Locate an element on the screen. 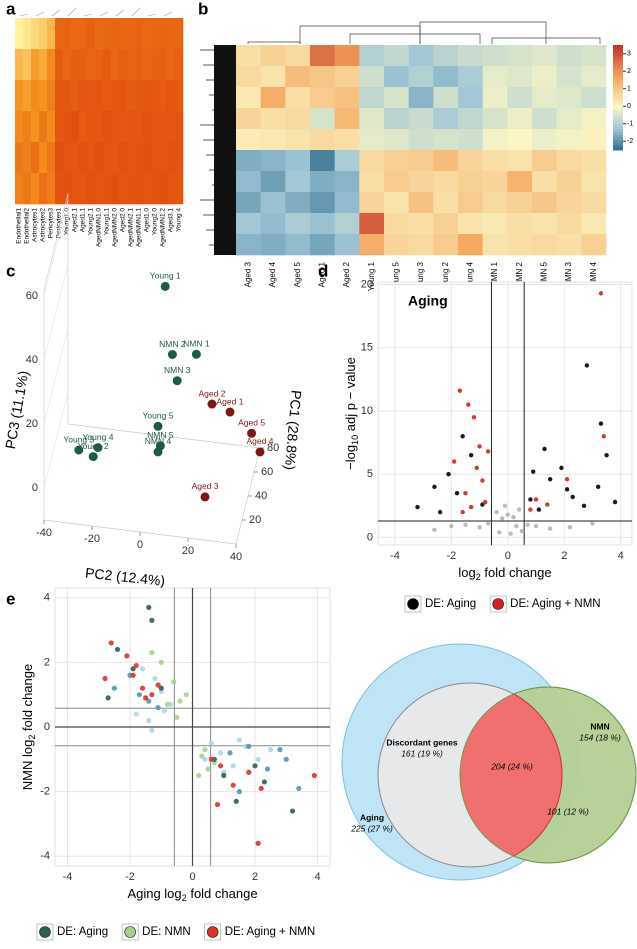 The height and width of the screenshot is (949, 637). column-label: Aged 1 is located at coordinates (321, 274).